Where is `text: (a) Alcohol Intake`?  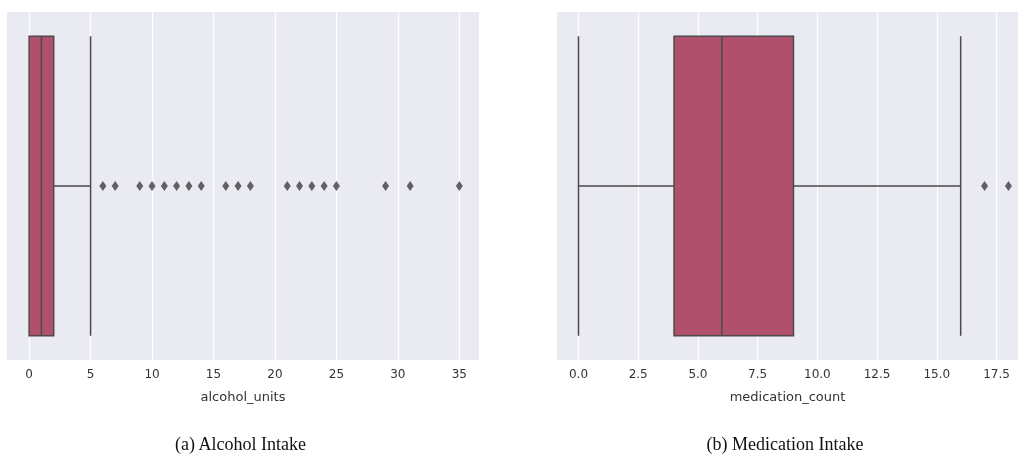 text: (a) Alcohol Intake is located at coordinates (240, 444).